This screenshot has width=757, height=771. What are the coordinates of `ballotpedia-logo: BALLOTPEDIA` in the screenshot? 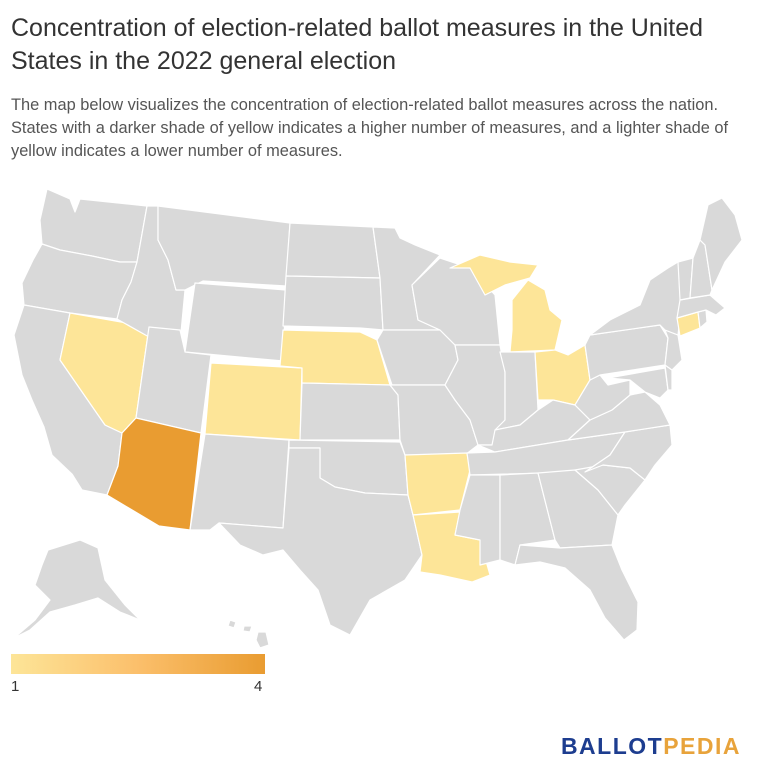 It's located at (651, 746).